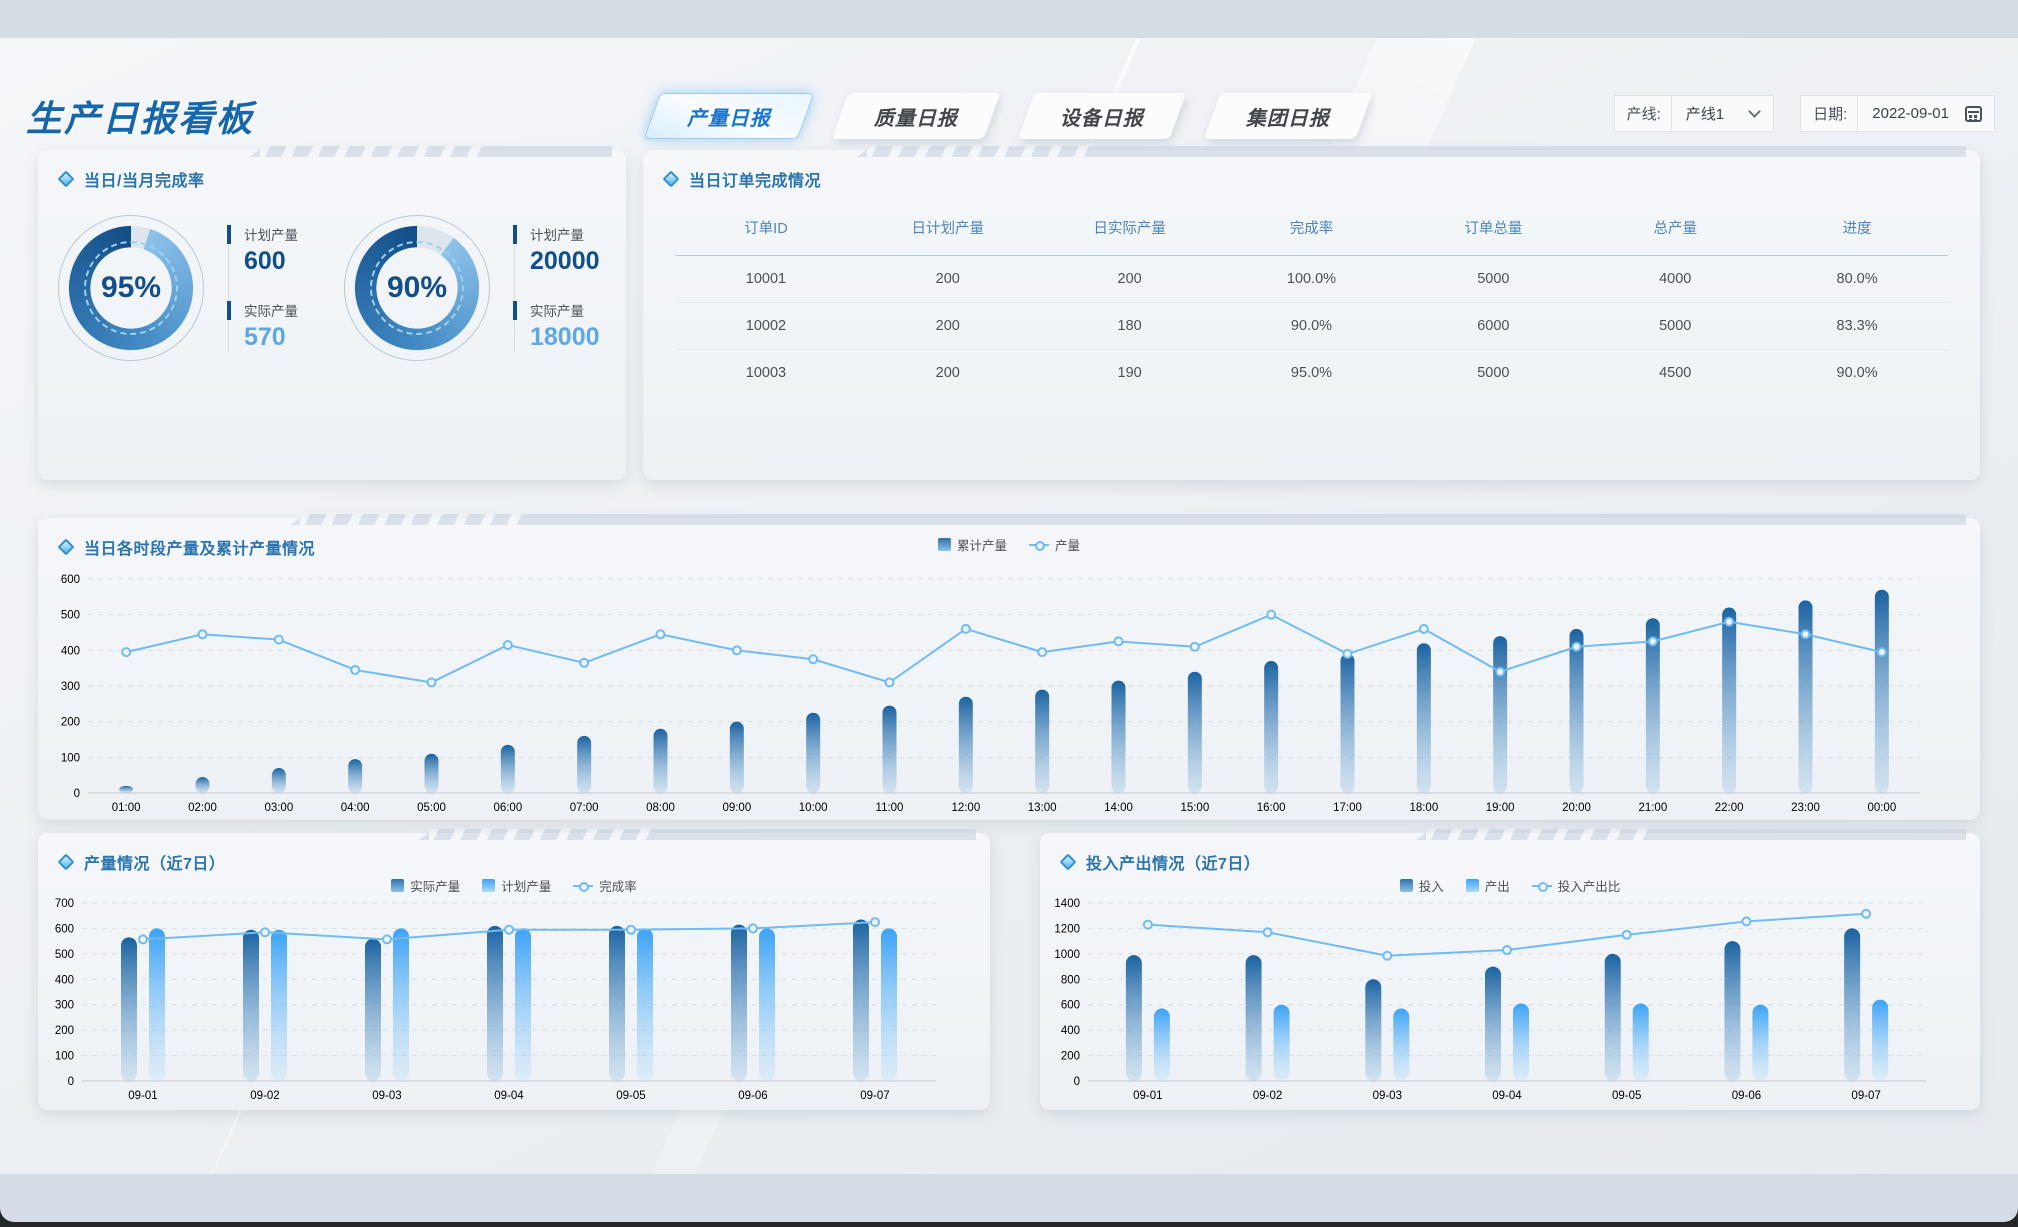  Describe the element at coordinates (947, 279) in the screenshot. I see `table-cell: 200` at that location.